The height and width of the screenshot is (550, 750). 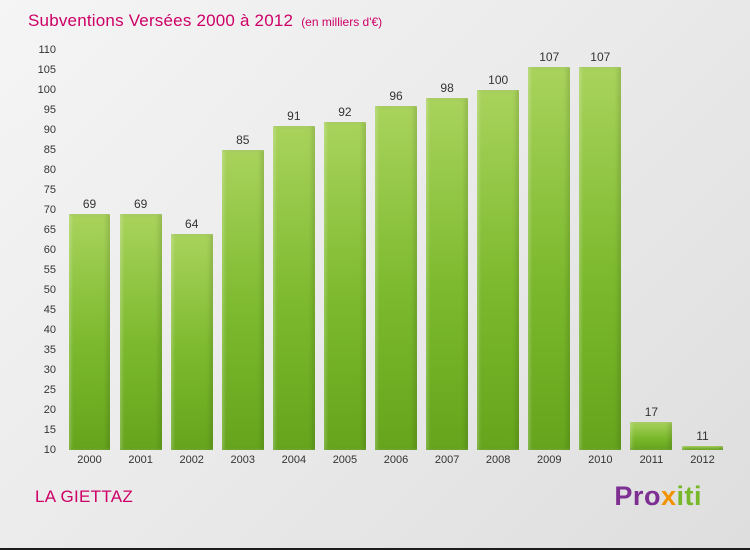 I want to click on y-tick-label: 10, so click(x=49, y=450).